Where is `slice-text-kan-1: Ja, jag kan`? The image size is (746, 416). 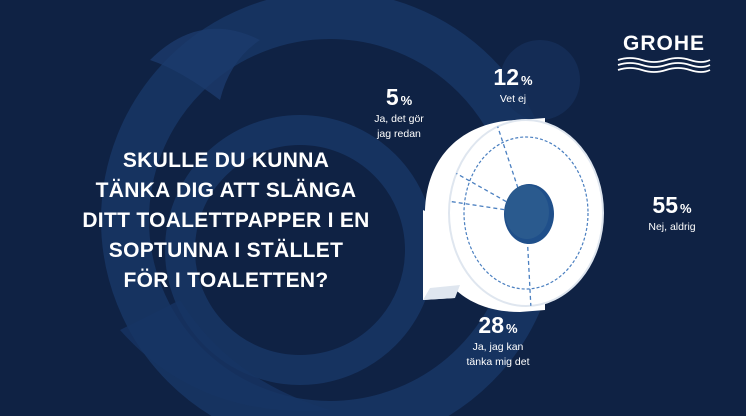
slice-text-kan-1: Ja, jag kan is located at coordinates (498, 347).